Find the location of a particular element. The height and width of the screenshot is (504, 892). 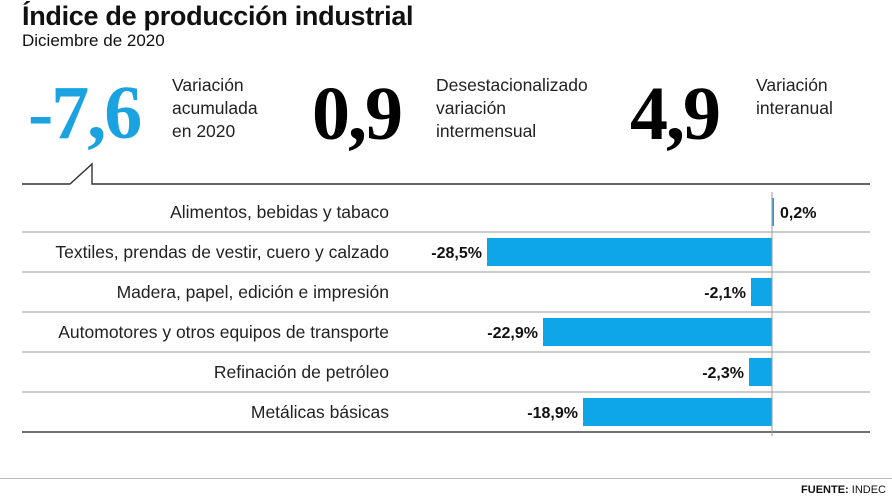

value-label: -22,9% is located at coordinates (512, 333).